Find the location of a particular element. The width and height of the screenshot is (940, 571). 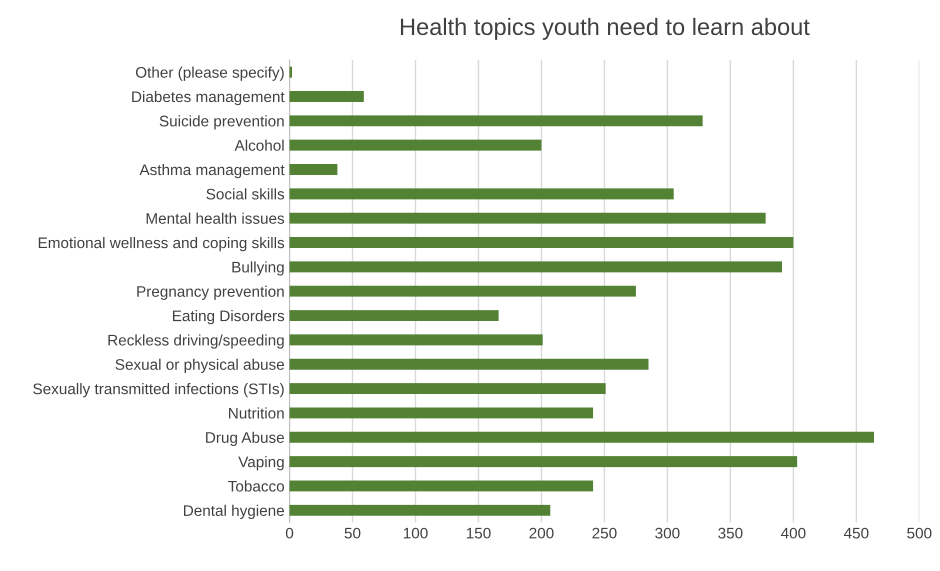

x-tick-label: 450 is located at coordinates (856, 533).